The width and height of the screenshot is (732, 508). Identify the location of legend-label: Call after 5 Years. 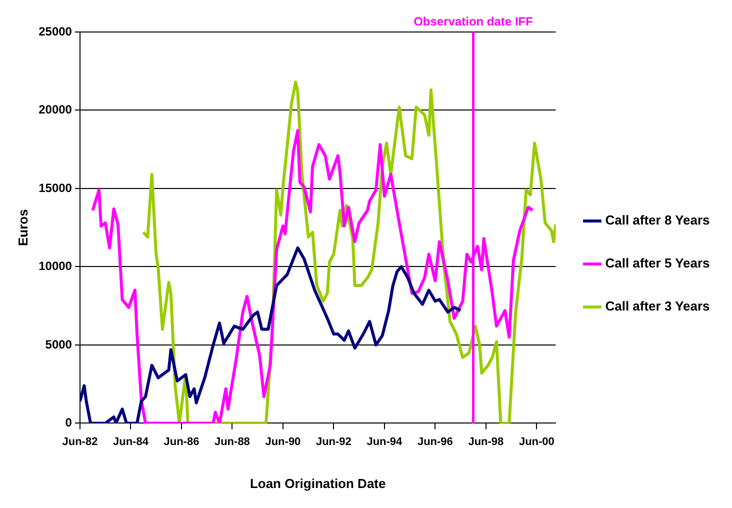
(657, 263).